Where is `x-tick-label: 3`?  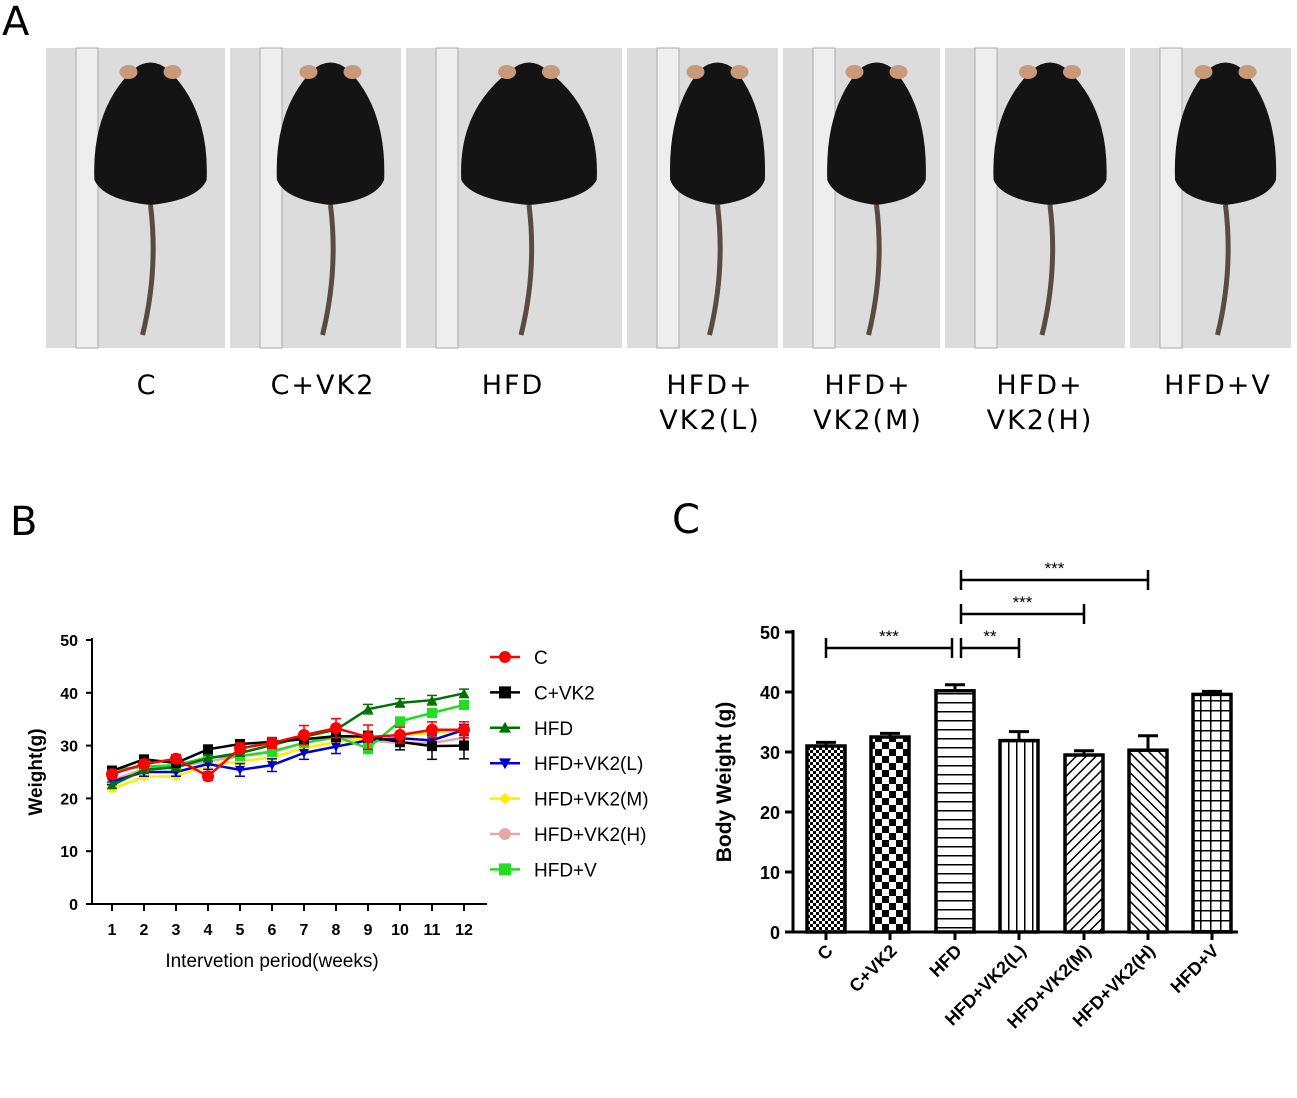
x-tick-label: 3 is located at coordinates (176, 930).